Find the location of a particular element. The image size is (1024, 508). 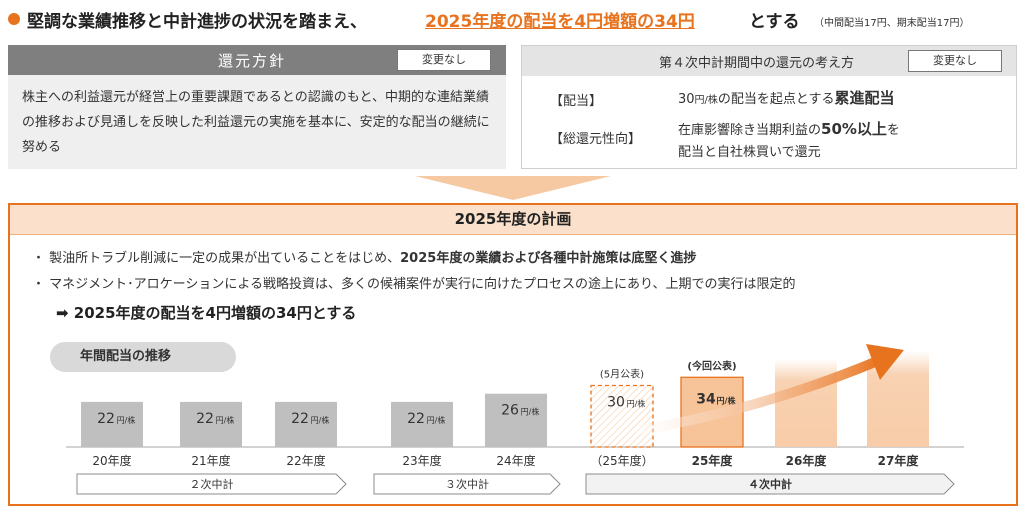

payout-value-bold: 50%以上 is located at coordinates (854, 129).